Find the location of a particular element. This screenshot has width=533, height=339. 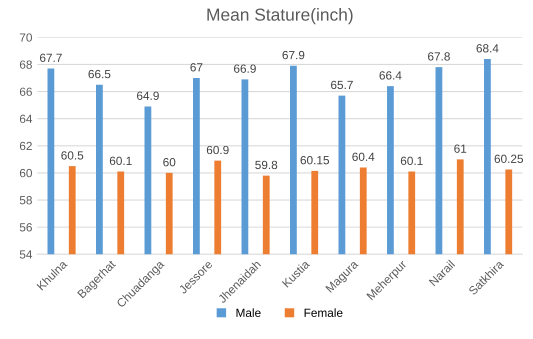

y-tick-label: 66 is located at coordinates (26, 92).